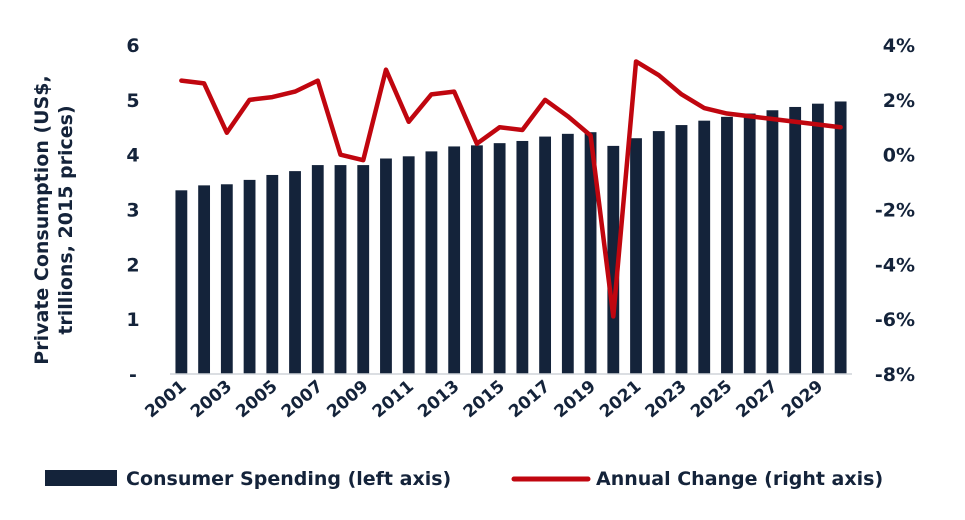 The image size is (965, 520). What do you see at coordinates (211, 400) in the screenshot?
I see `x-tick-label: 2003` at bounding box center [211, 400].